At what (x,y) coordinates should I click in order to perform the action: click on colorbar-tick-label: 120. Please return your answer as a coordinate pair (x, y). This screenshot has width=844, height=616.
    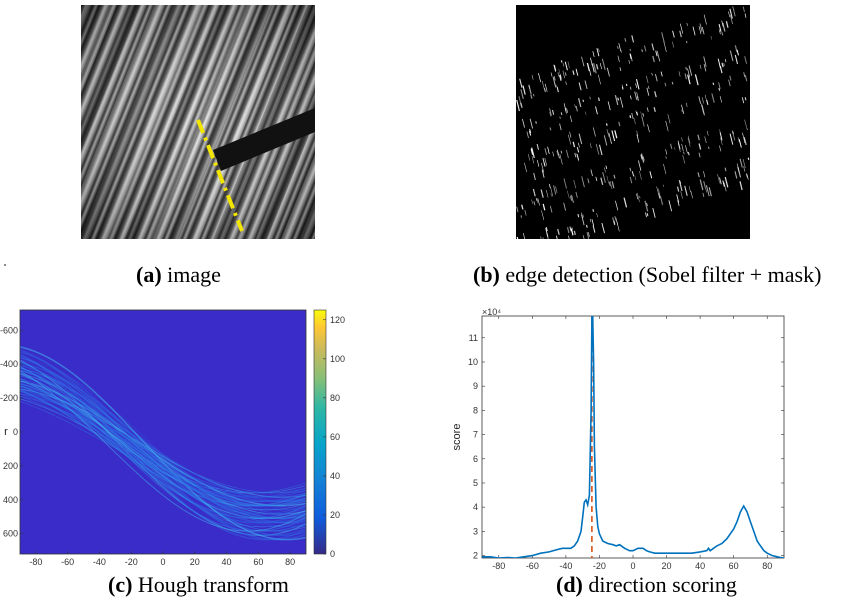
    Looking at the image, I should click on (337, 320).